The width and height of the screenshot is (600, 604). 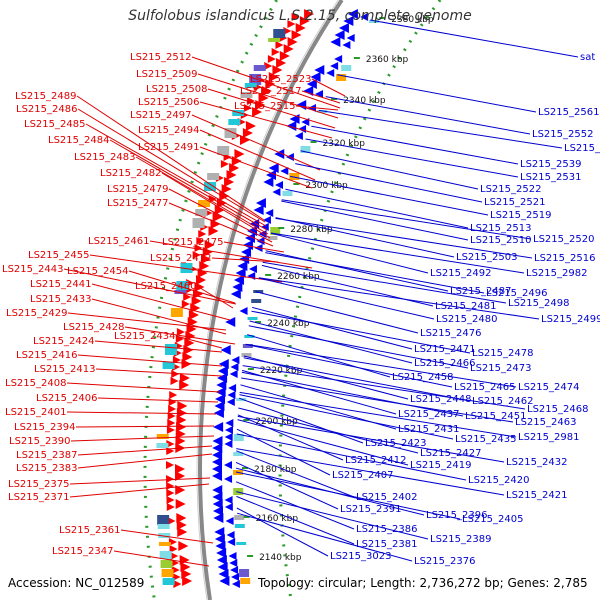 What do you see at coordinates (35, 412) in the screenshot?
I see `left-gene-label: LS215_2401` at bounding box center [35, 412].